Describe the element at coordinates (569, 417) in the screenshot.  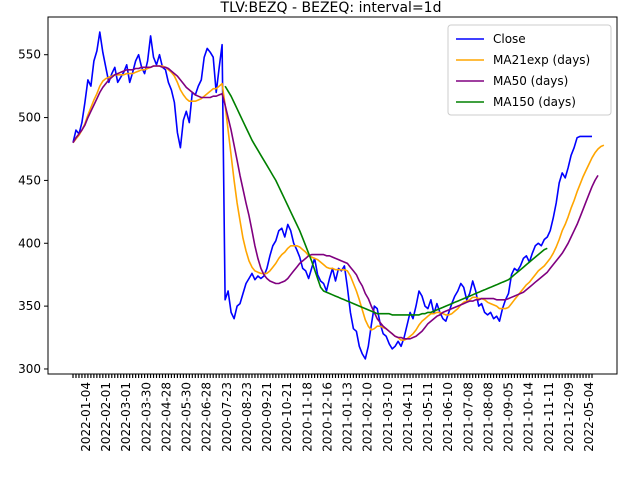
I see `x-tick-label: 2021-12-09` at that location.